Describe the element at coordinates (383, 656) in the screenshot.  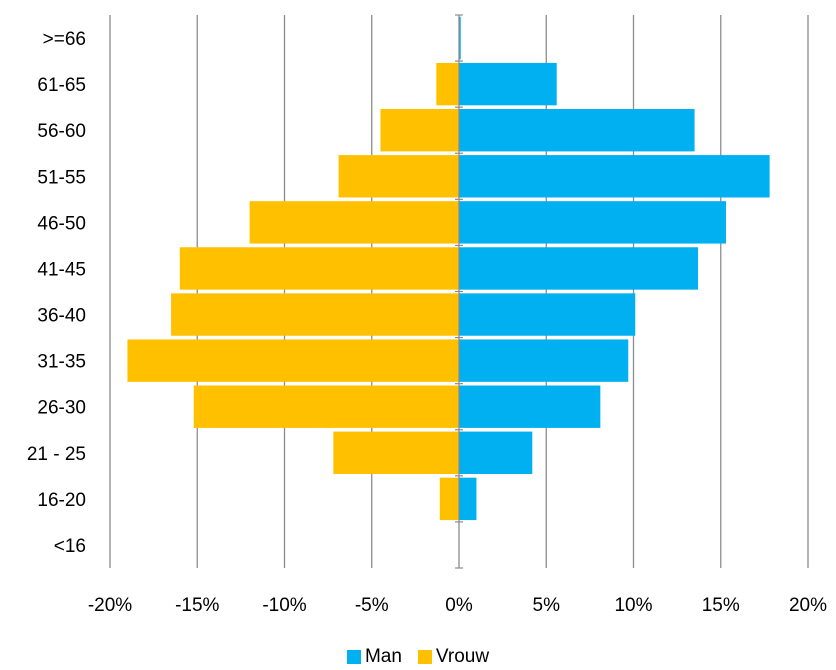
I see `legend-label-man: Man` at that location.